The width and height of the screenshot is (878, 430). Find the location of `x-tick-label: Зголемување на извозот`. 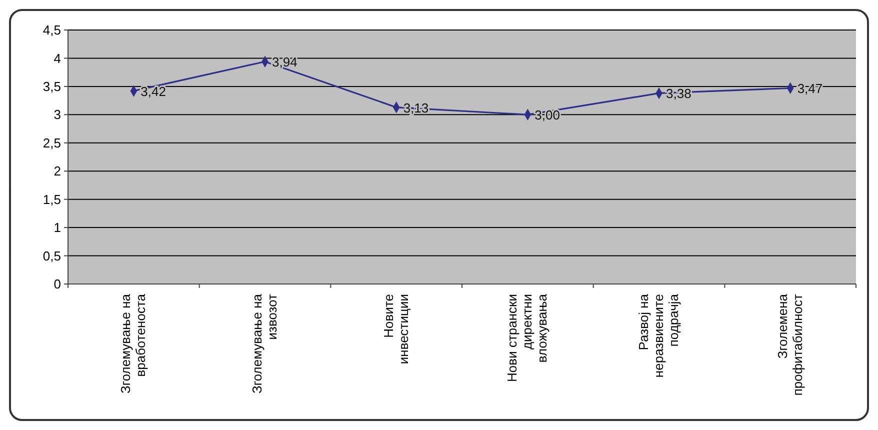

x-tick-label: Зголемување на извозот is located at coordinates (265, 343).